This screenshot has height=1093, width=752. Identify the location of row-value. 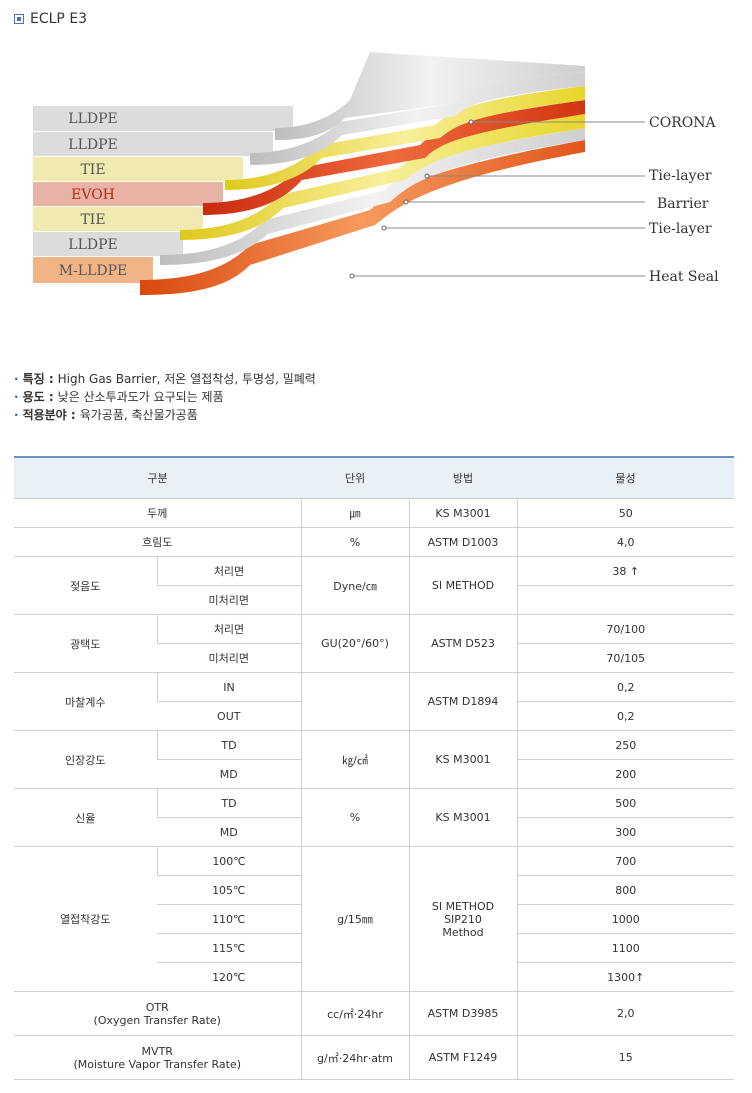
(625, 600).